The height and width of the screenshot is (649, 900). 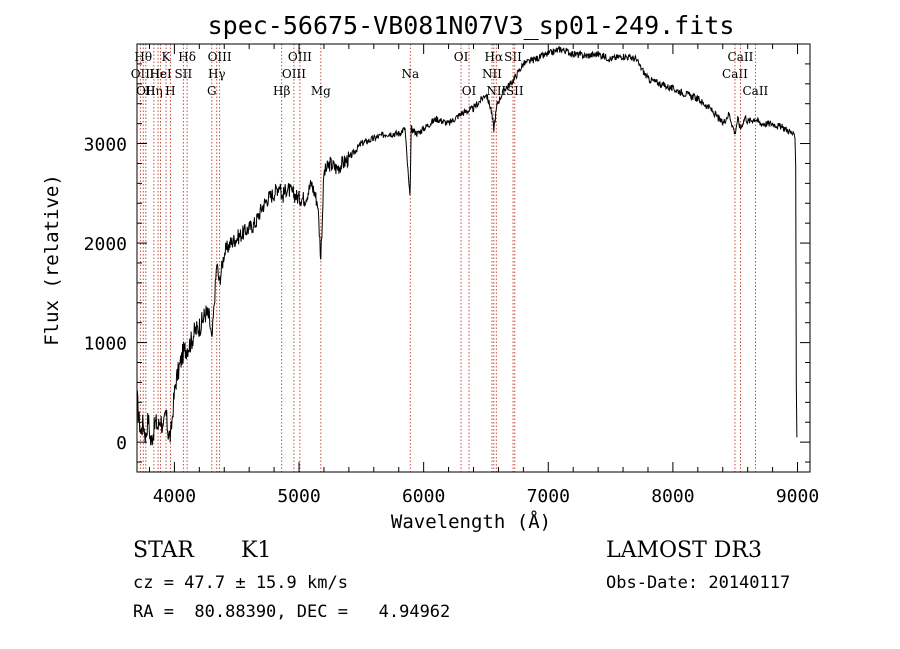 I want to click on y-tick-label: 0, so click(x=121, y=443).